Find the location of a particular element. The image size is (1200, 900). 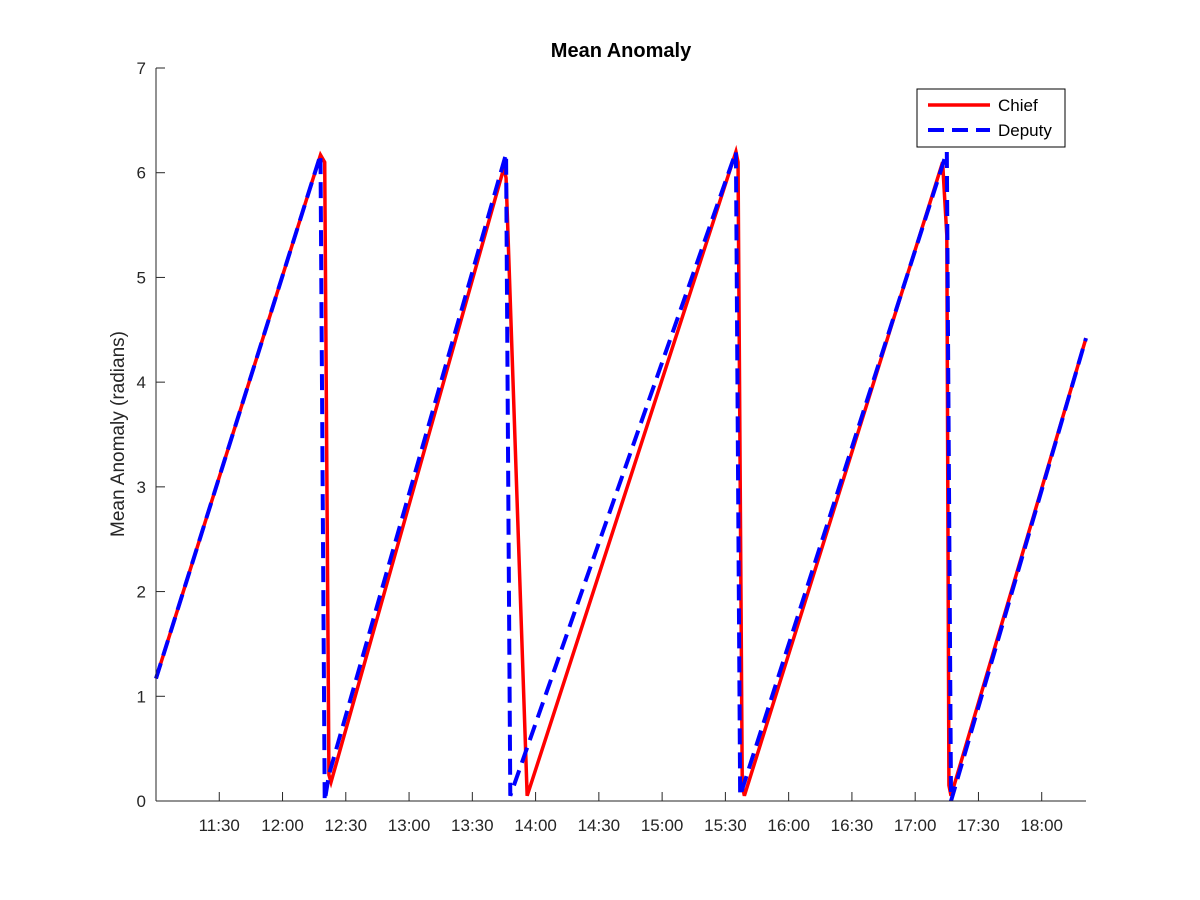

x-tick-label: 18:00 is located at coordinates (1041, 825).